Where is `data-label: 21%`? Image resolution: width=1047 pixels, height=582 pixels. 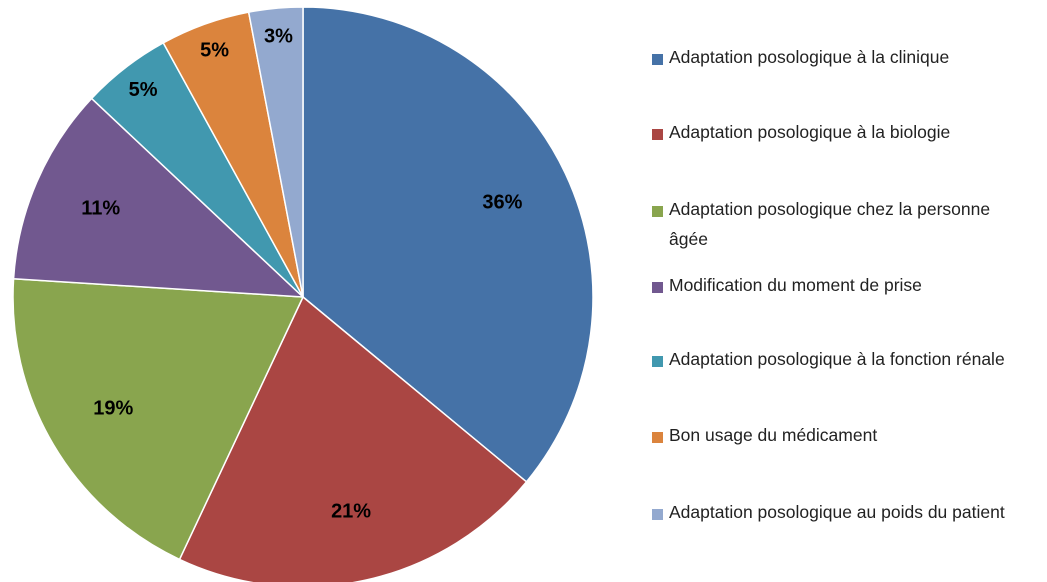 data-label: 21% is located at coordinates (351, 511).